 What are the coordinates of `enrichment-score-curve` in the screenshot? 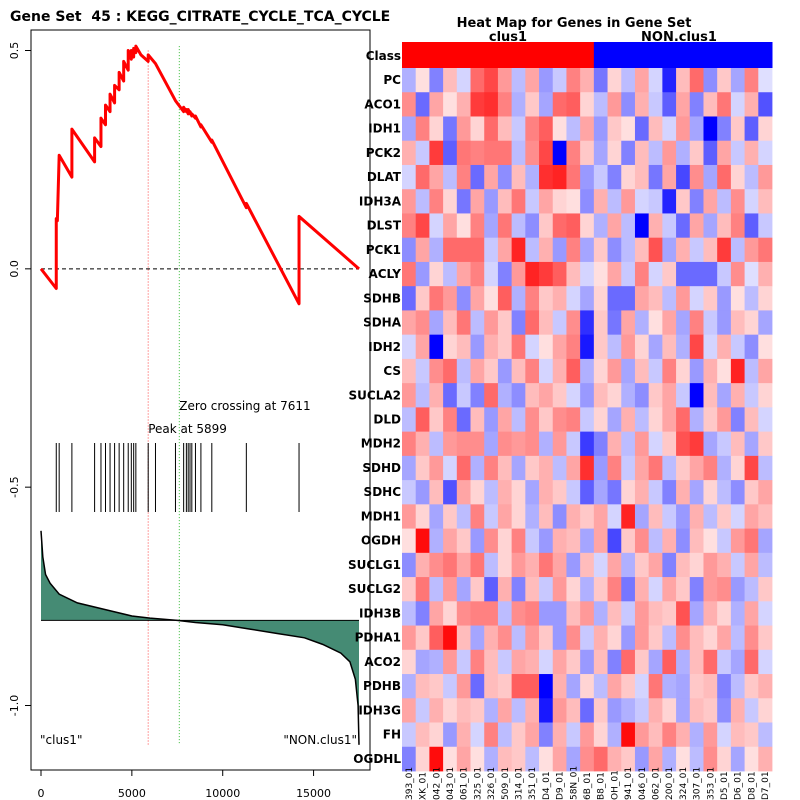 It's located at (199, 175).